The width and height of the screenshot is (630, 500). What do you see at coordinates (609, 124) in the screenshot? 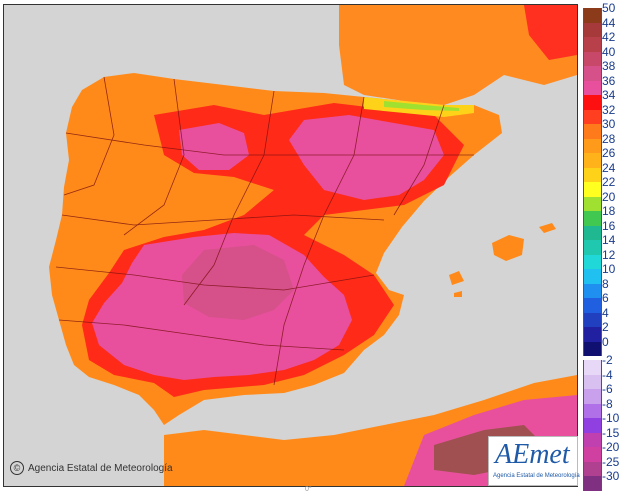
I see `legend-label: 30` at bounding box center [609, 124].